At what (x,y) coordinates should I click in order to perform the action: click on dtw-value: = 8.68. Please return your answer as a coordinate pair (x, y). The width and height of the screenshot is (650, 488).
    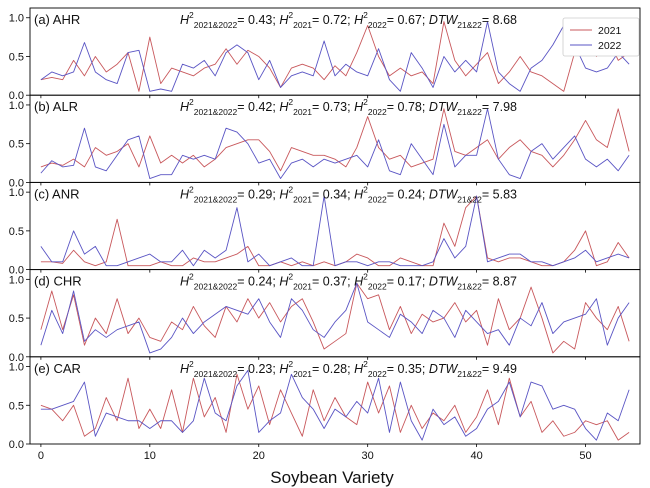
    Looking at the image, I should click on (499, 20).